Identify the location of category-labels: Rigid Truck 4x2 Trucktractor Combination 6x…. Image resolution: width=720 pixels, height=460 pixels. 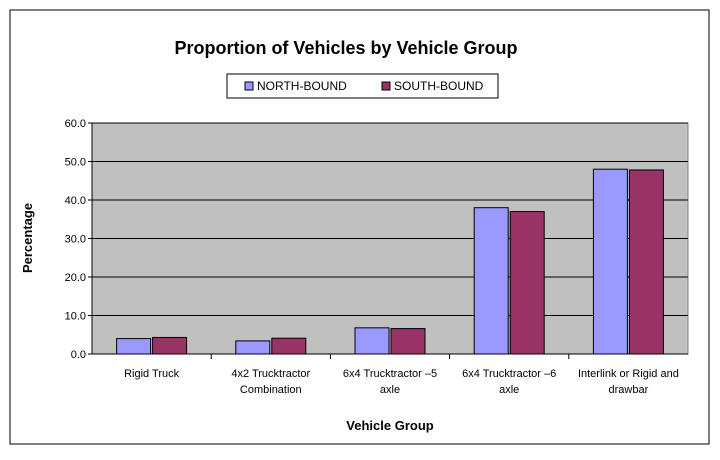
(401, 375).